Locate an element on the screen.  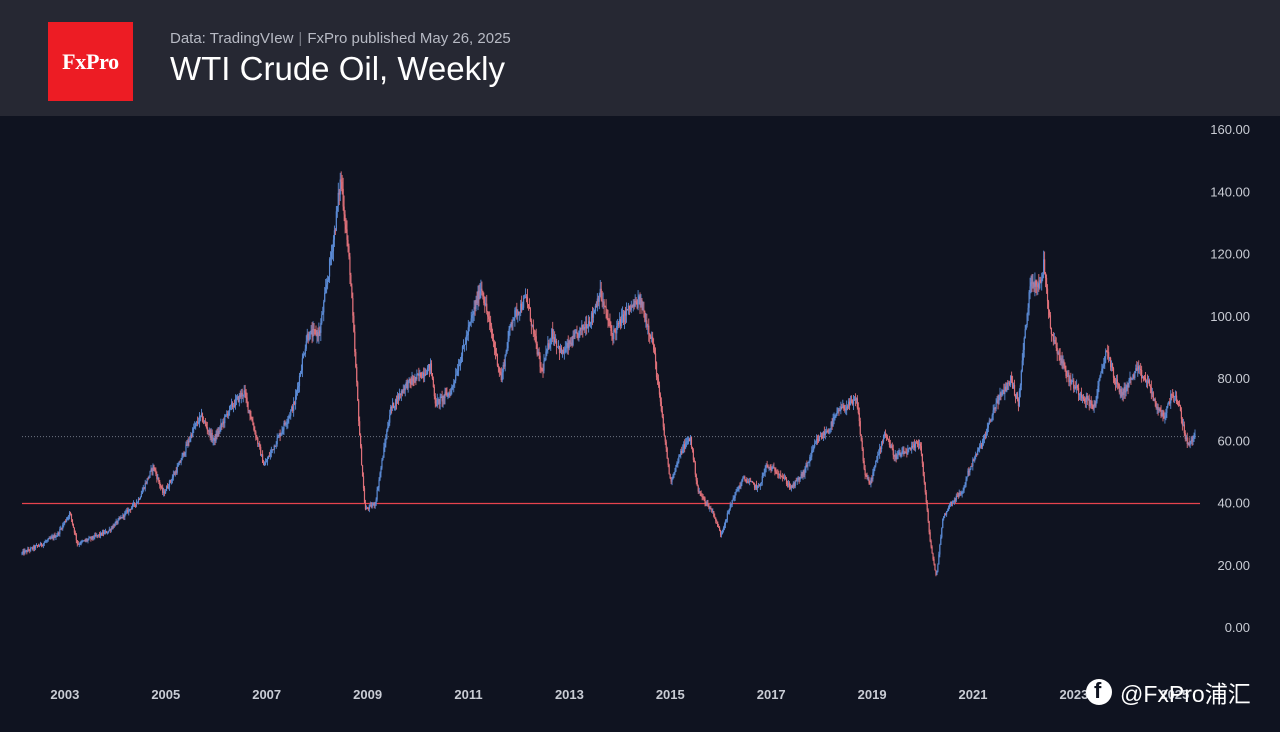
x-tick-label: 2023 is located at coordinates (1073, 694).